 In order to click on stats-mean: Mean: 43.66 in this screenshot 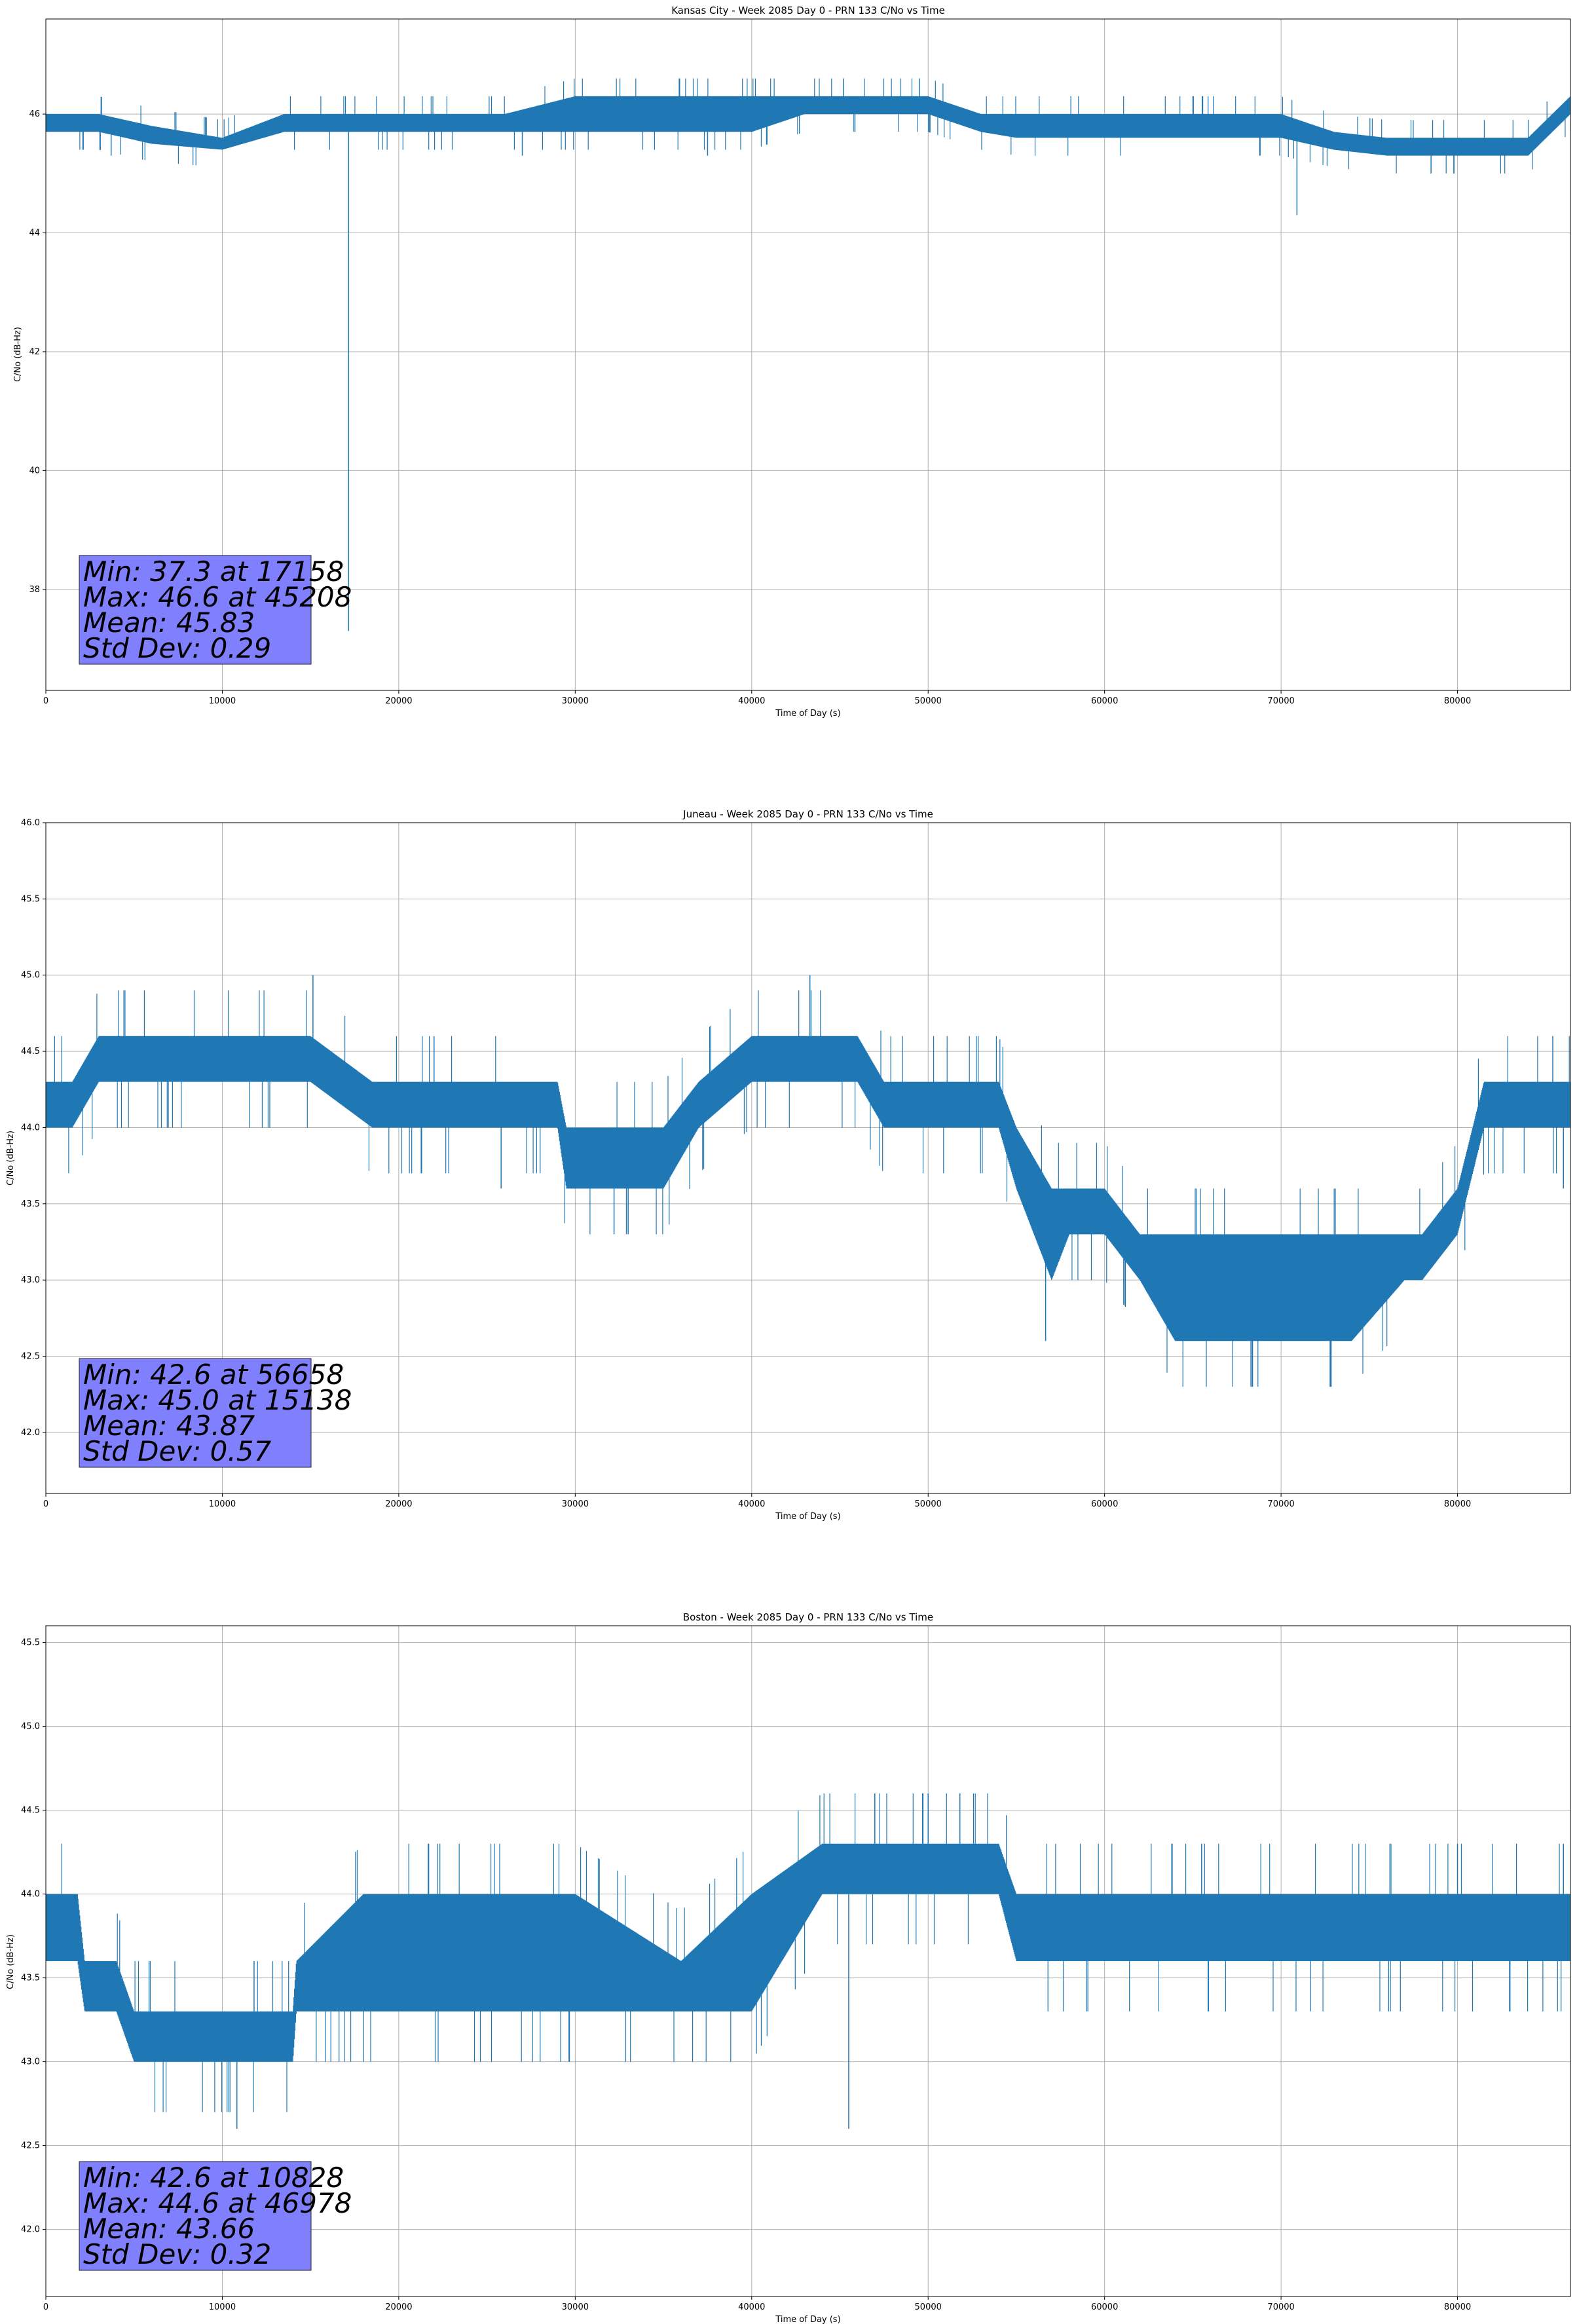, I will do `click(169, 2229)`.